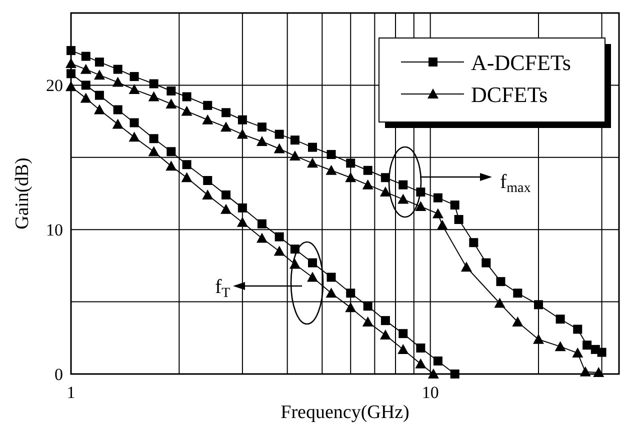 This screenshot has width=621, height=425. Describe the element at coordinates (345, 412) in the screenshot. I see `x-axis-title: Frequency(GHz)` at that location.